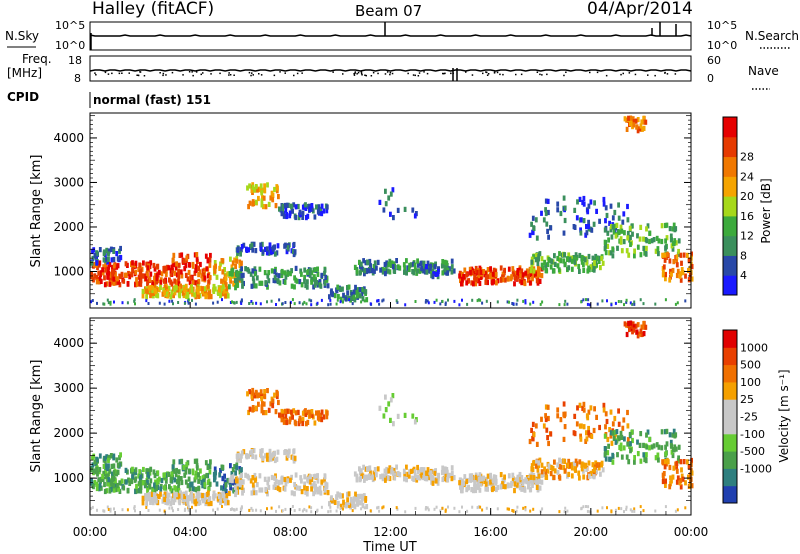 Image resolution: width=800 pixels, height=554 pixels. I want to click on date-title: 04/Apr/2014, so click(640, 9).